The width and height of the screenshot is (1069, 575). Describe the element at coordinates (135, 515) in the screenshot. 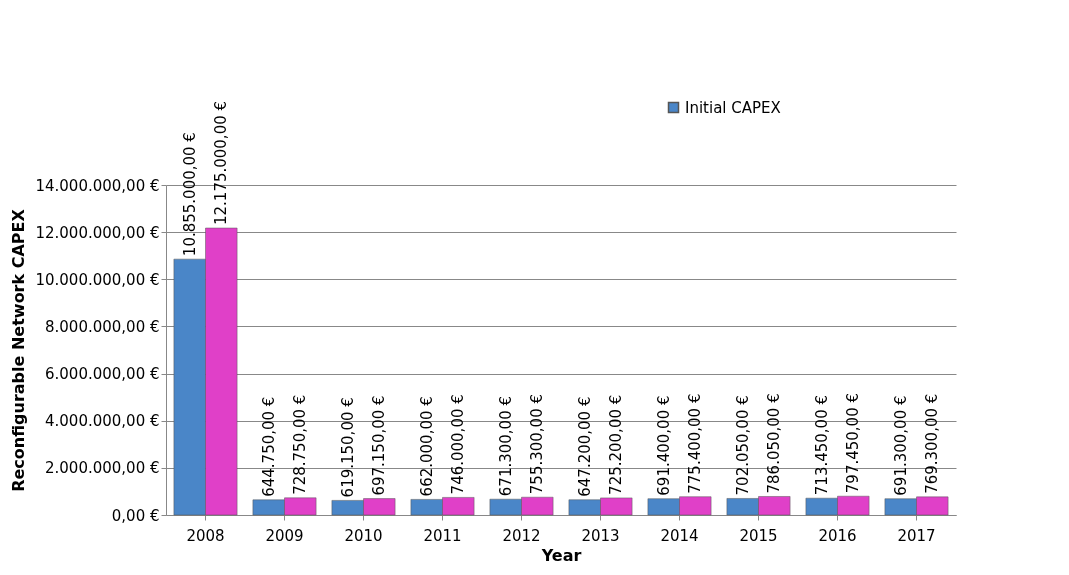

I see `y-tick-label: 0,00 €` at that location.